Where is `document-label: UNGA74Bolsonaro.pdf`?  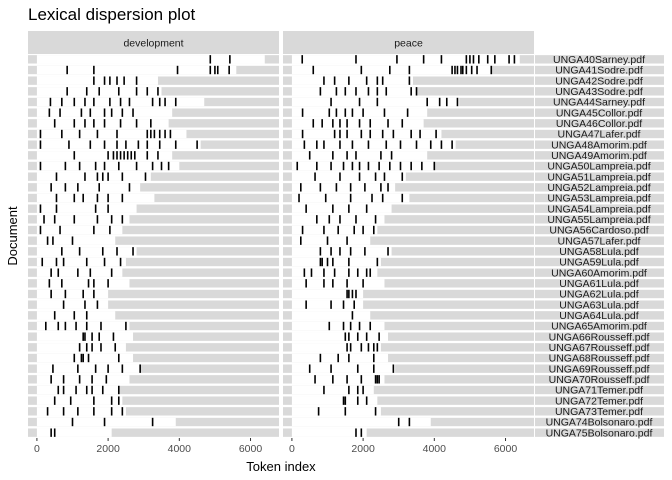
document-label: UNGA74Bolsonaro.pdf is located at coordinates (599, 423).